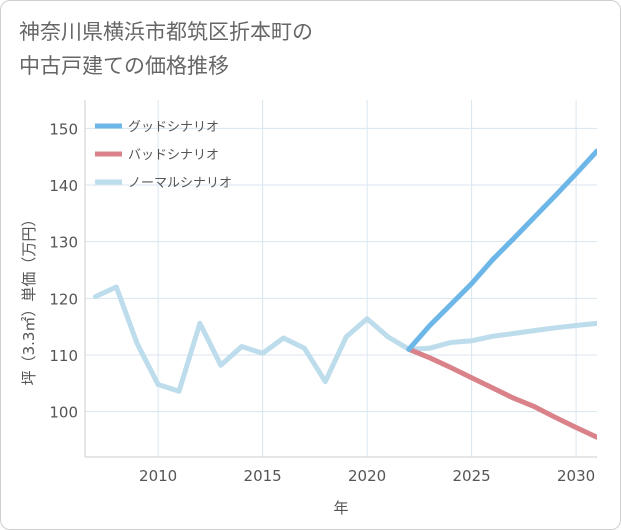 The height and width of the screenshot is (530, 621). What do you see at coordinates (340, 508) in the screenshot?
I see `x-axis-title: 年` at bounding box center [340, 508].